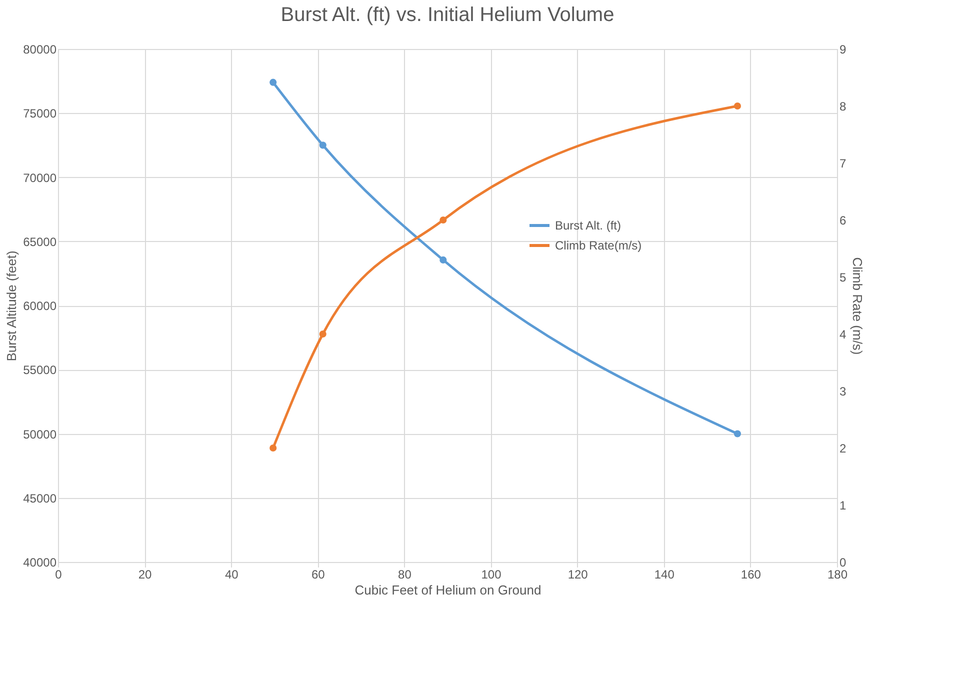 This screenshot has width=965, height=673. Describe the element at coordinates (843, 391) in the screenshot. I see `y2-tick-label: 3` at that location.